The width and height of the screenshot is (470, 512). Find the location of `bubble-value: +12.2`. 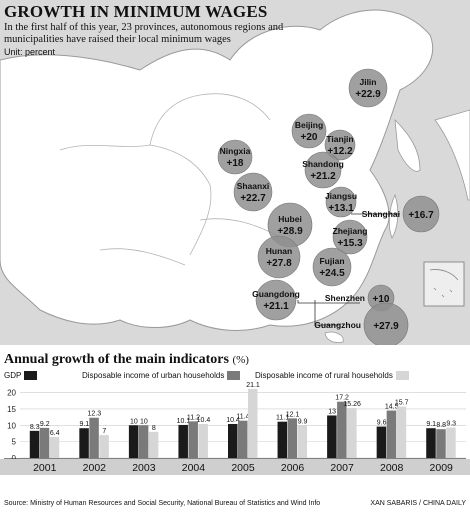

bubble-value: +12.2 is located at coordinates (340, 151).